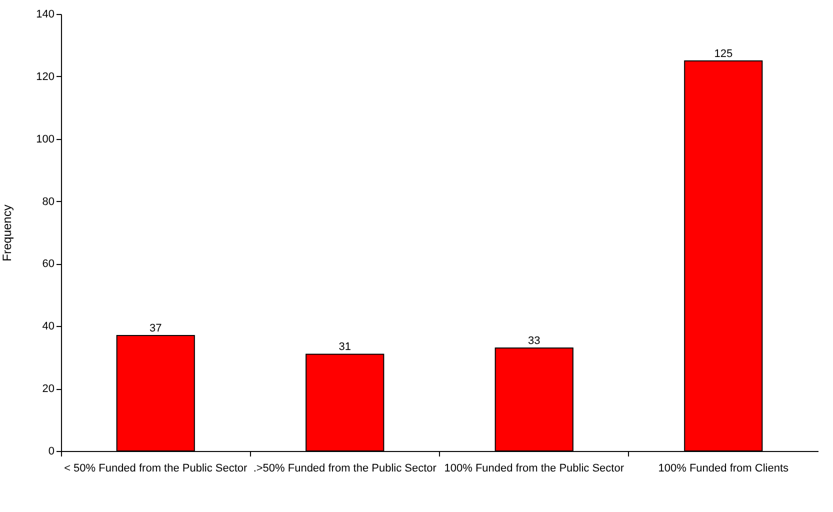 The height and width of the screenshot is (512, 833). Describe the element at coordinates (723, 468) in the screenshot. I see `x-tick-label: 100% Funded from Clients` at that location.